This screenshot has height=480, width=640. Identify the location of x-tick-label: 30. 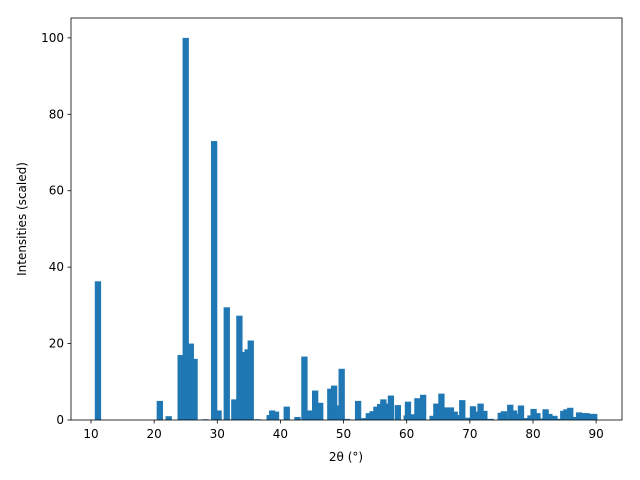
(217, 434).